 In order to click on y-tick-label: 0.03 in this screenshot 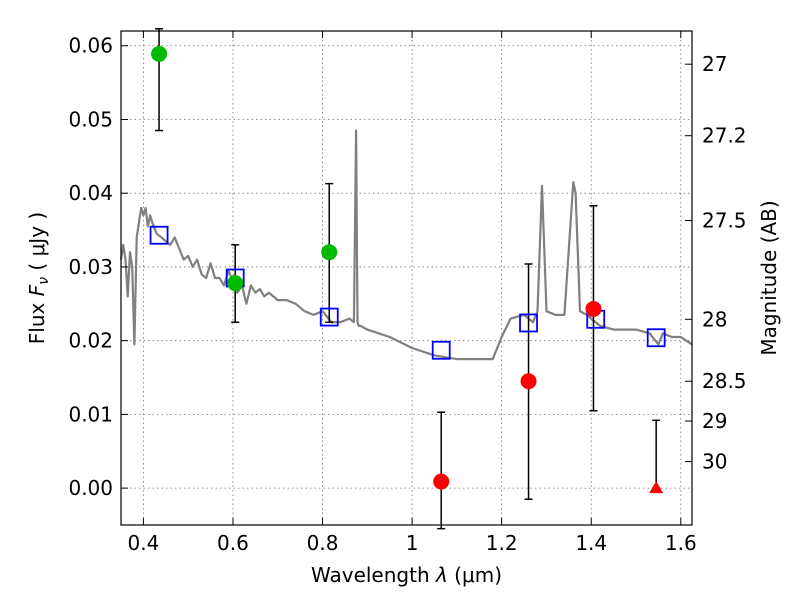, I will do `click(90, 267)`.